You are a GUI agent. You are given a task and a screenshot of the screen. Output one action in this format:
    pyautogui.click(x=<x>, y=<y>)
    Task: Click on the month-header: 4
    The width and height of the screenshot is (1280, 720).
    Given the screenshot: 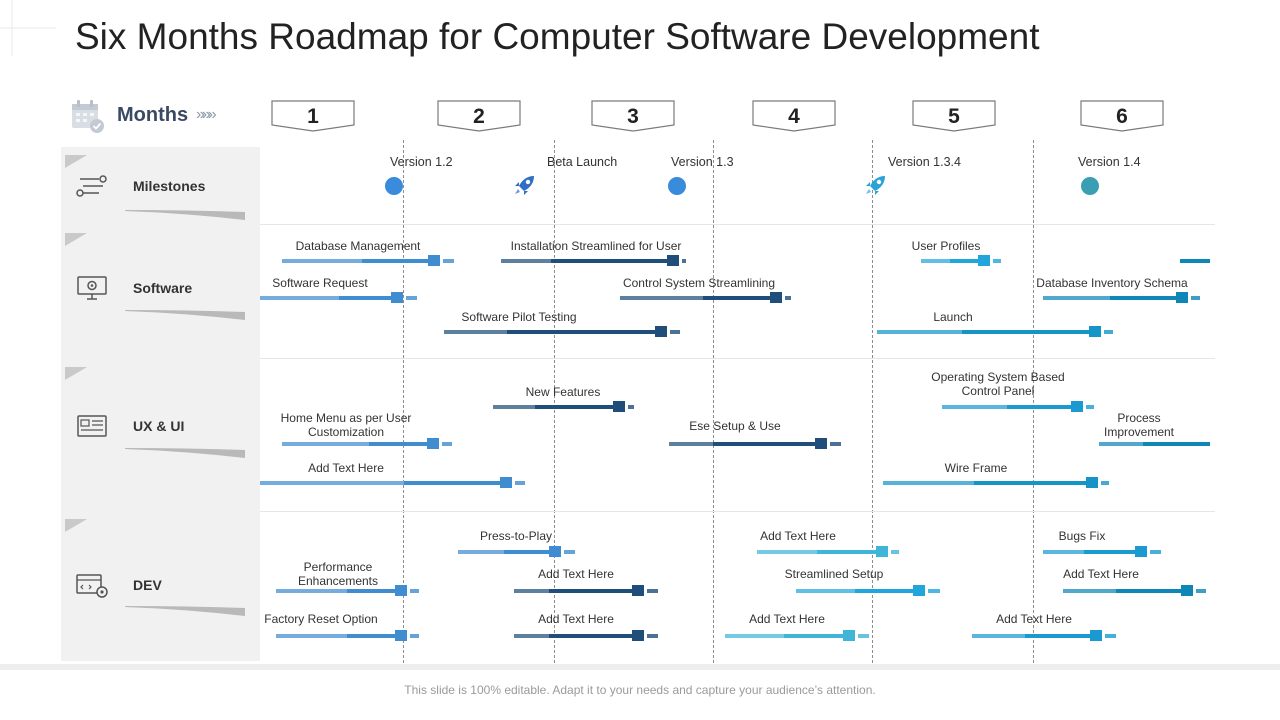 What is the action you would take?
    pyautogui.click(x=794, y=116)
    